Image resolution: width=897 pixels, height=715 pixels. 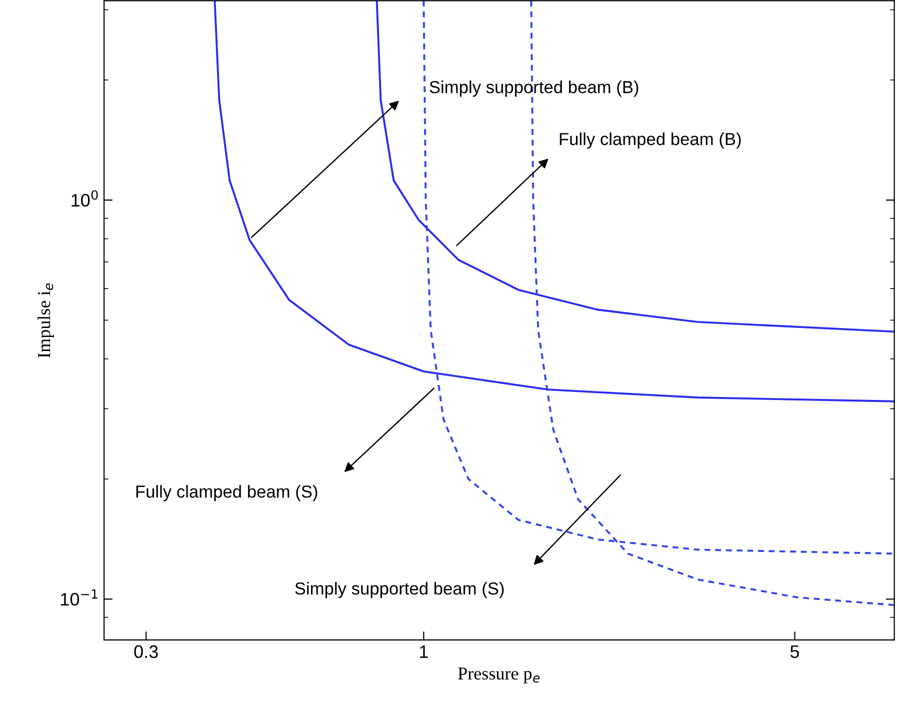 What do you see at coordinates (499, 676) in the screenshot?
I see `x-axis-title: Pressure p$_{e}$` at bounding box center [499, 676].